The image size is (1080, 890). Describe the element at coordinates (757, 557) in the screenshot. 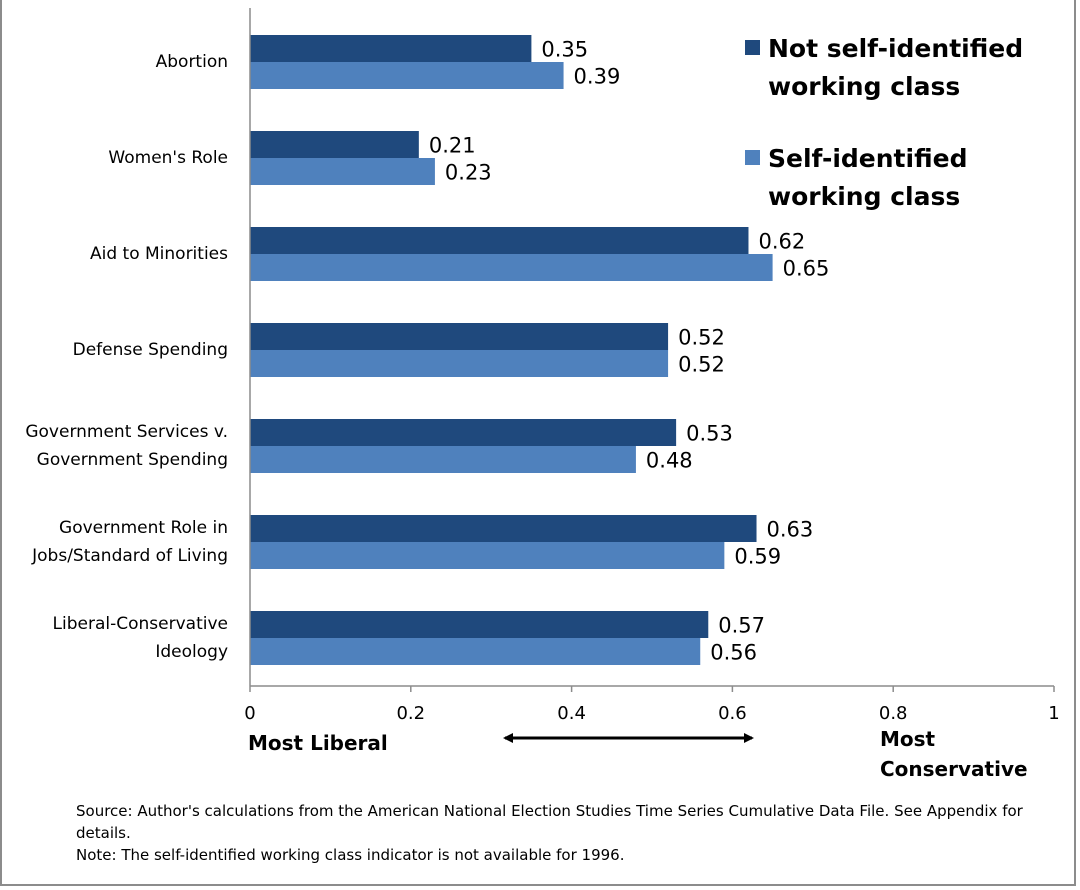

I see `value-label-government-role-in-jobs-standard-of-living-series-2: 0.59` at that location.